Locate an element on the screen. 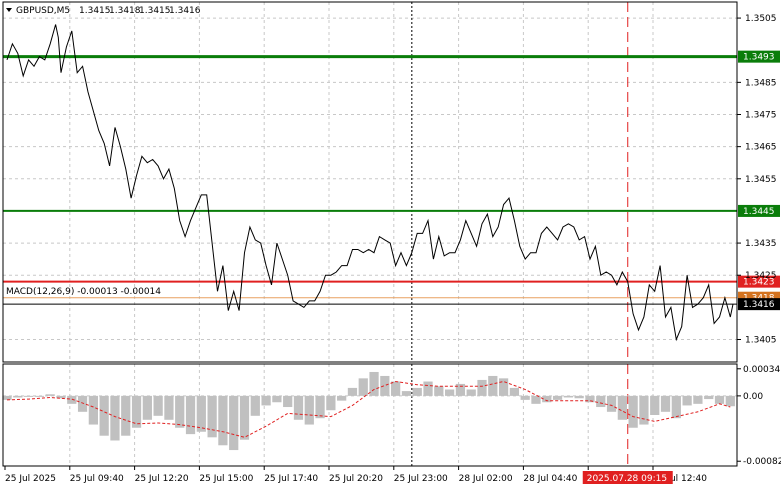 The height and width of the screenshot is (493, 781). level-label: 1.3423 is located at coordinates (759, 283).